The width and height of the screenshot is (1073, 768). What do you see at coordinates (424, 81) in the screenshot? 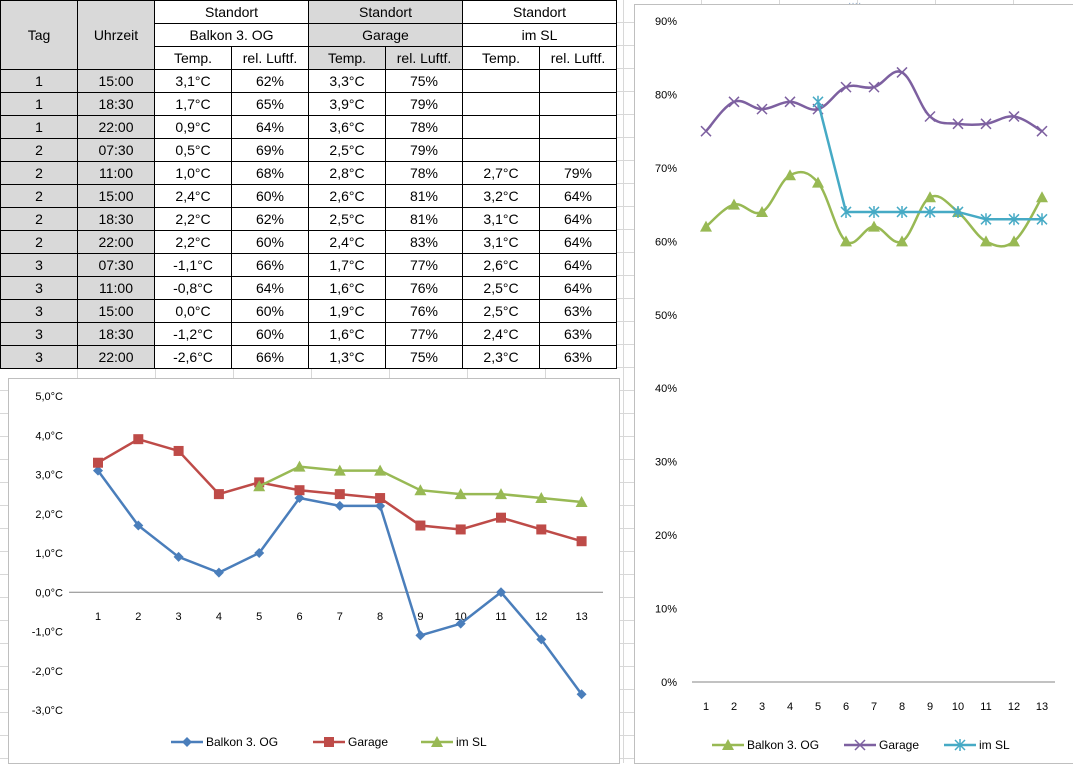
I see `cell-value: 75%` at bounding box center [424, 81].